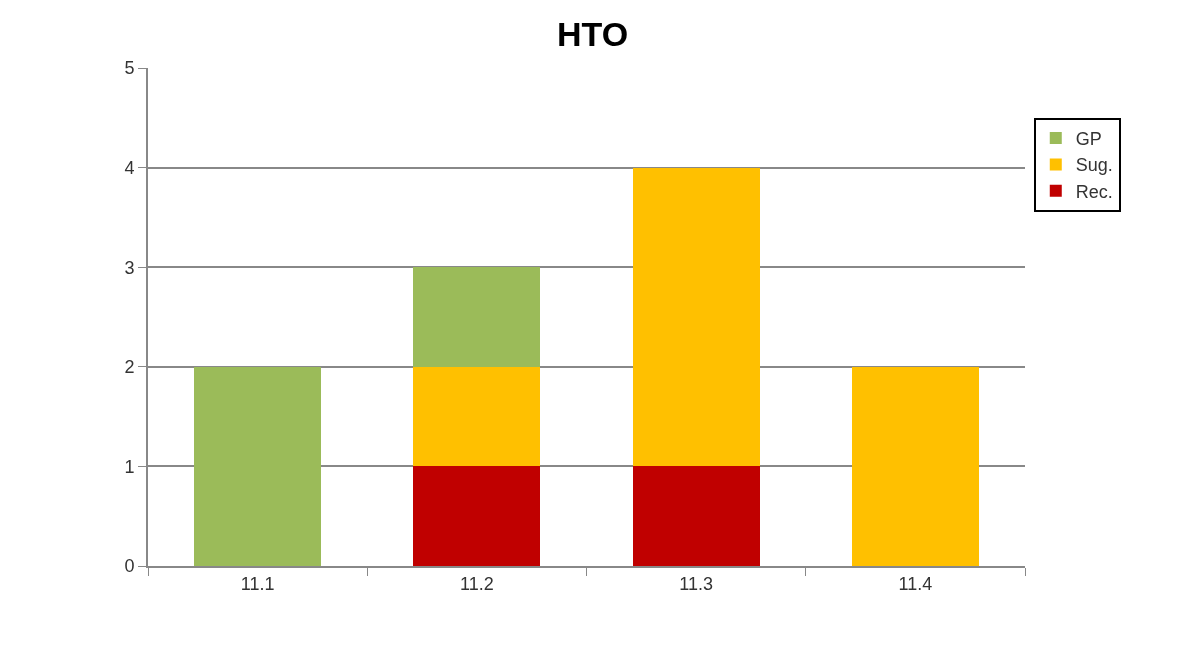 The width and height of the screenshot is (1185, 646). Describe the element at coordinates (1088, 139) in the screenshot. I see `legend-label: GP` at that location.